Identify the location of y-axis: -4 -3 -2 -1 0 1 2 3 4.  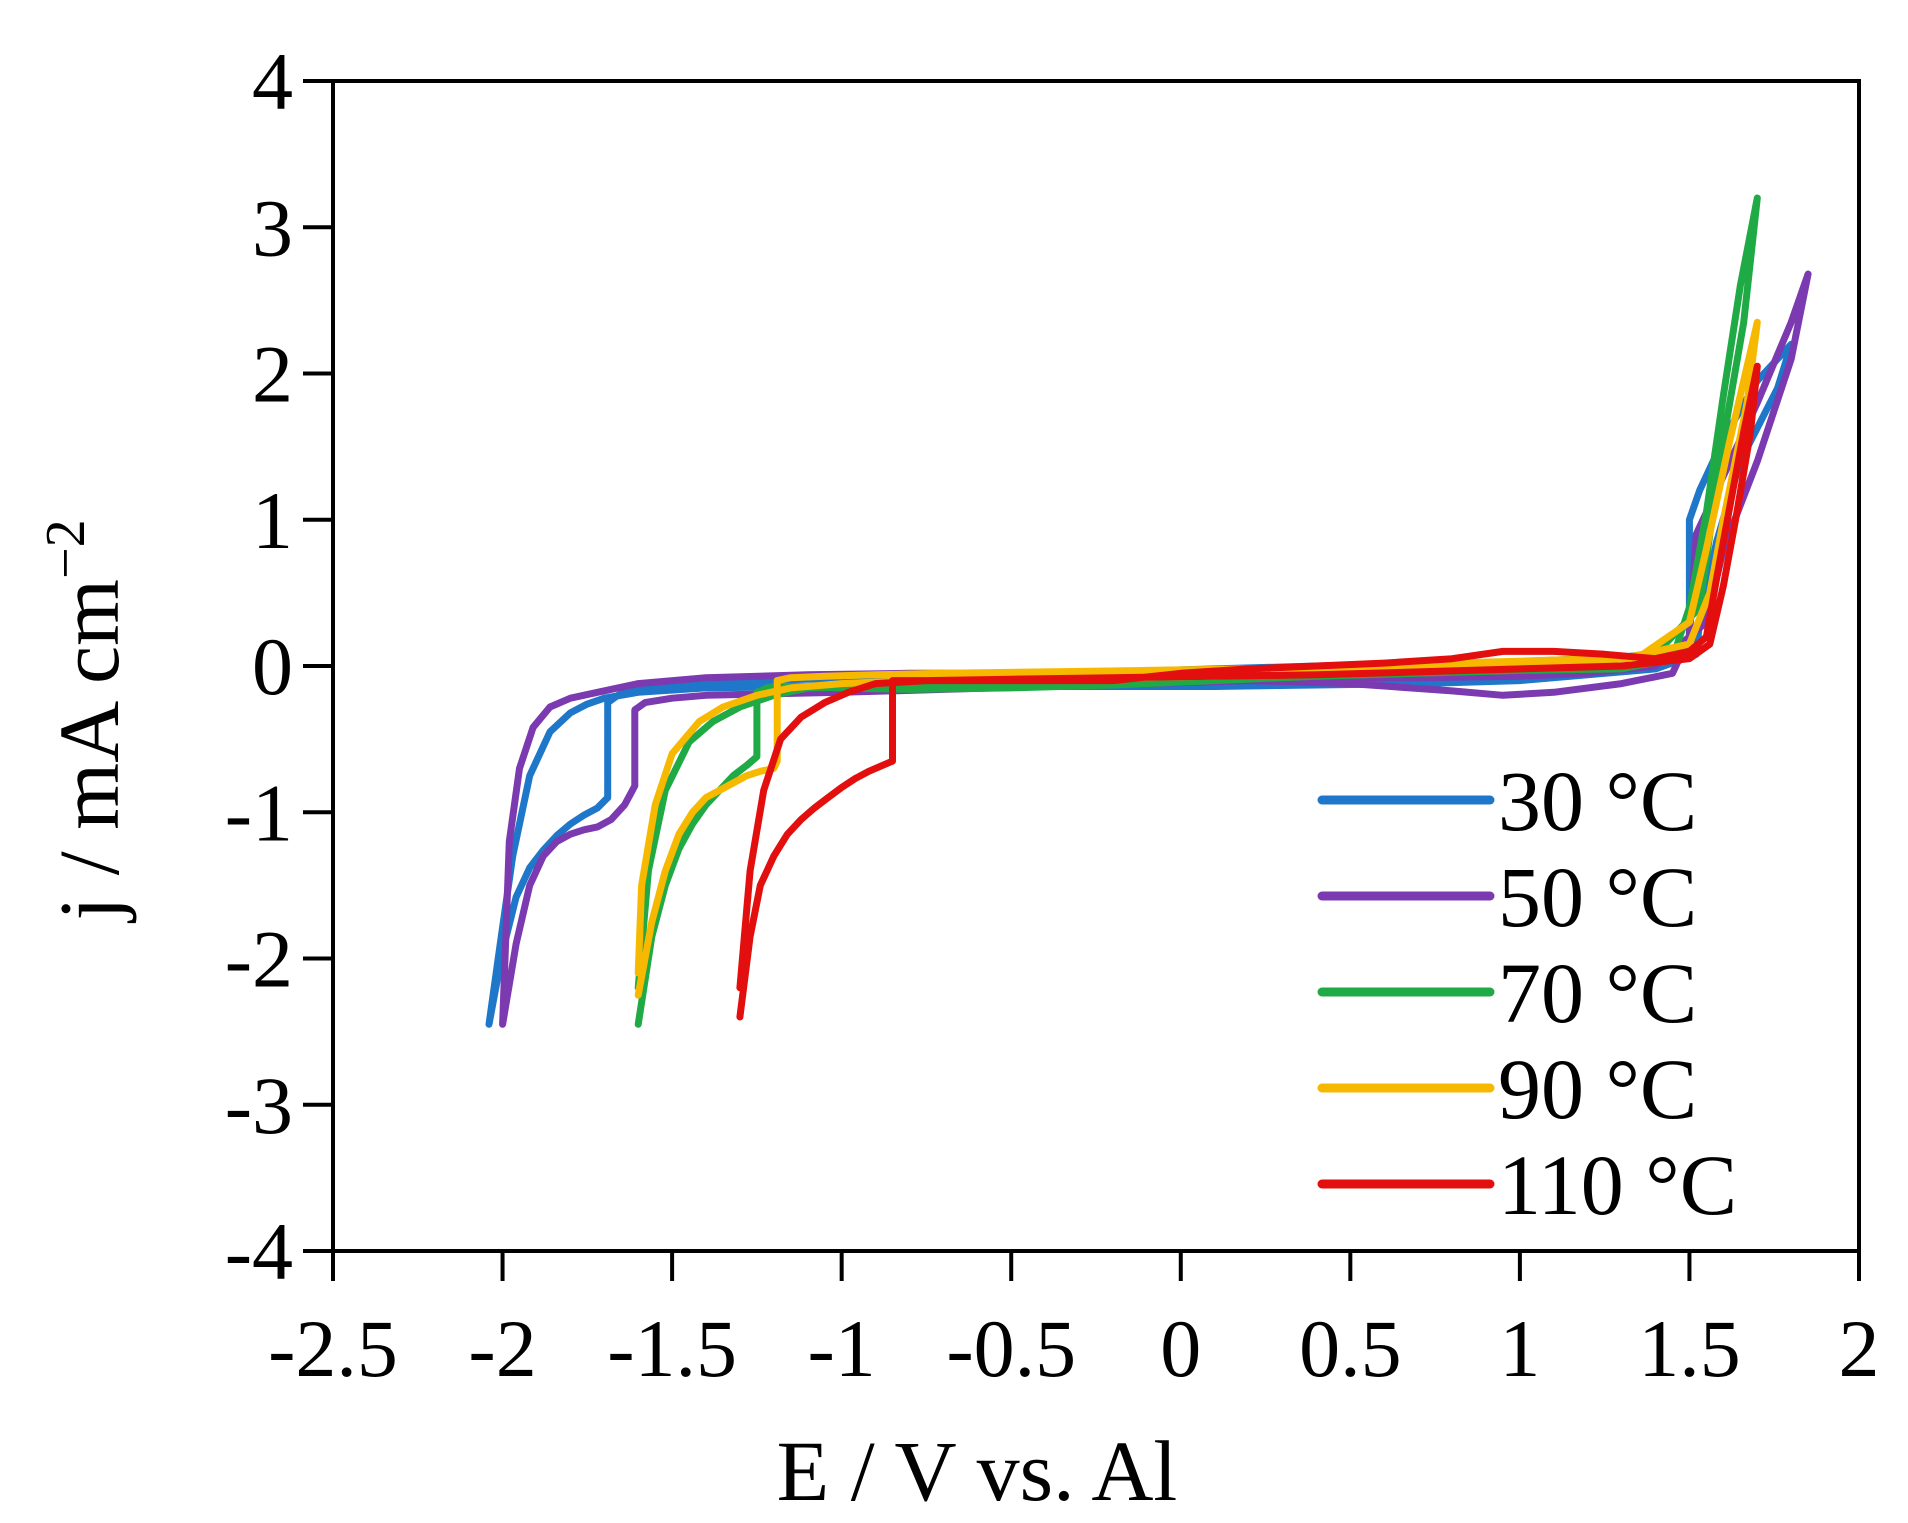
(279, 666).